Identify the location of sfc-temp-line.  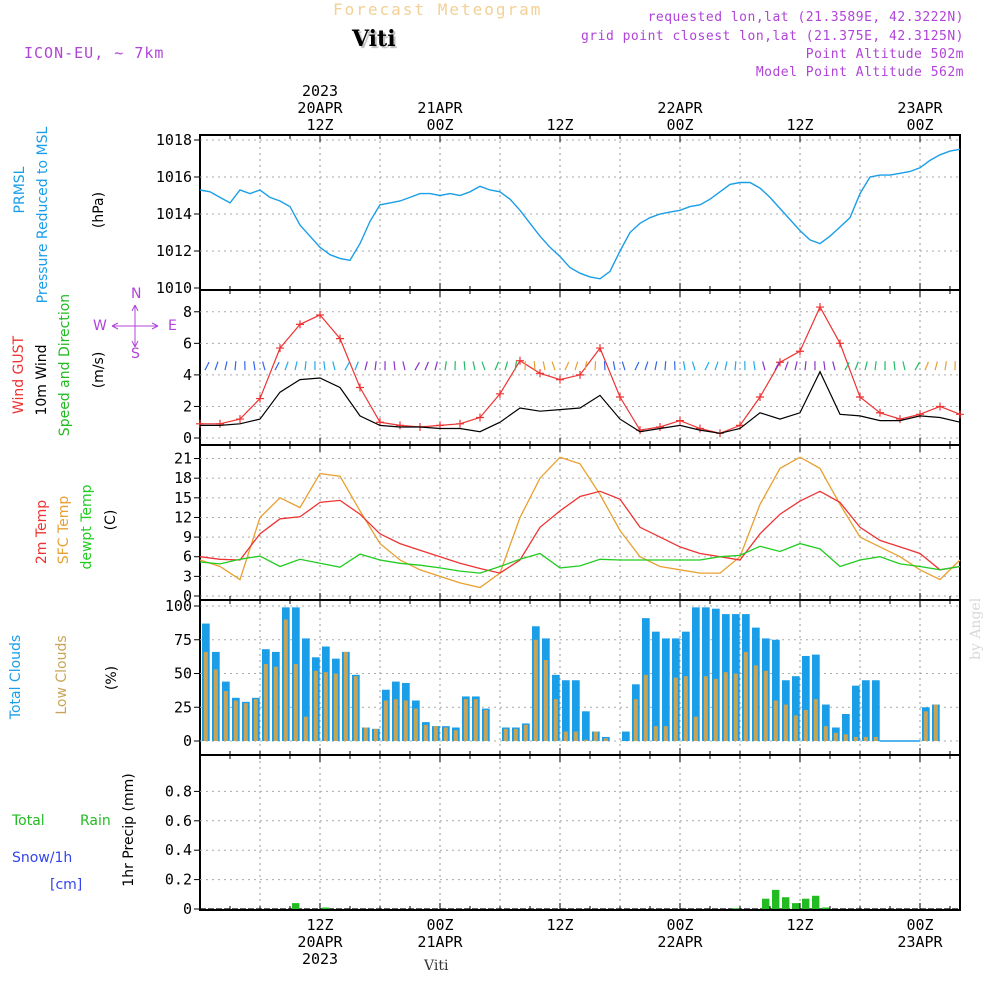
(580, 522).